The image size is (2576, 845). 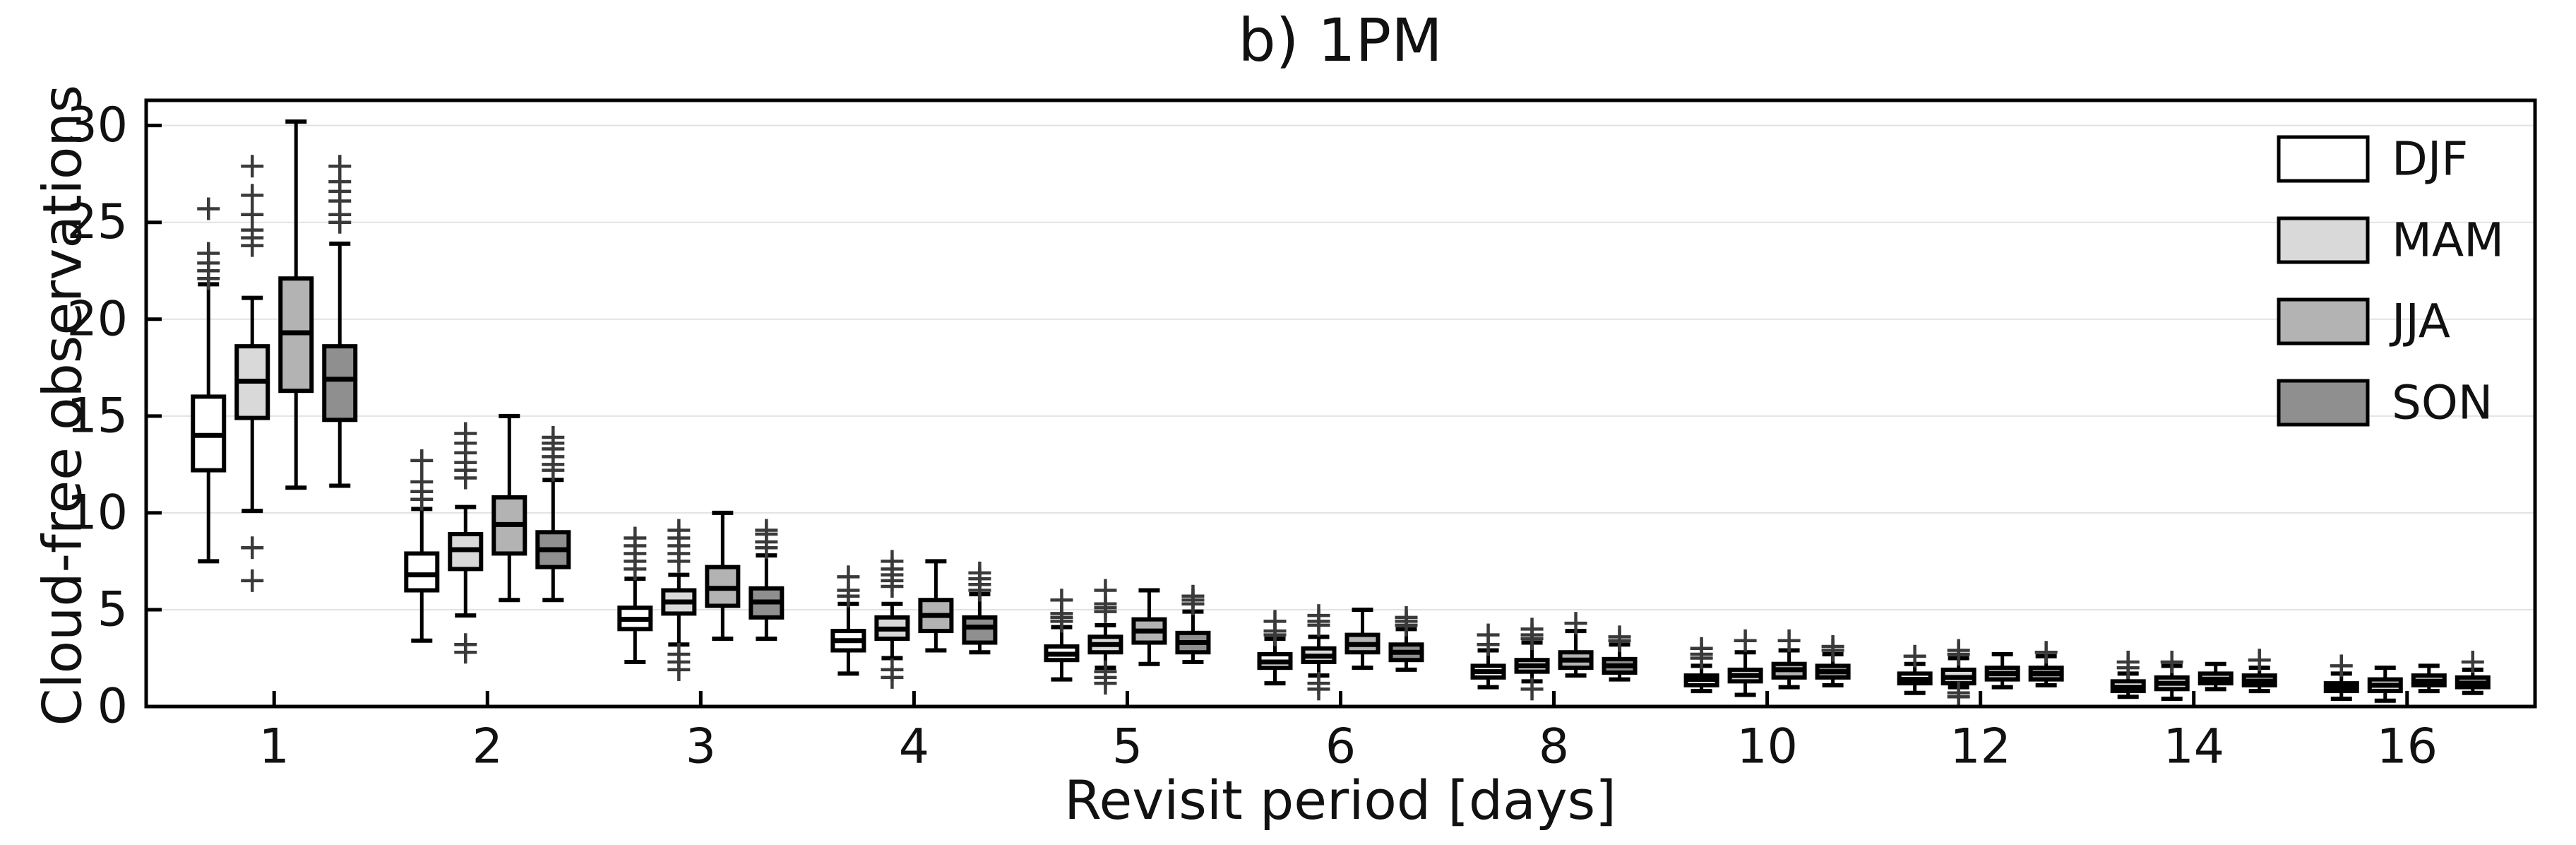 I want to click on x-tick-label: 4, so click(x=914, y=747).